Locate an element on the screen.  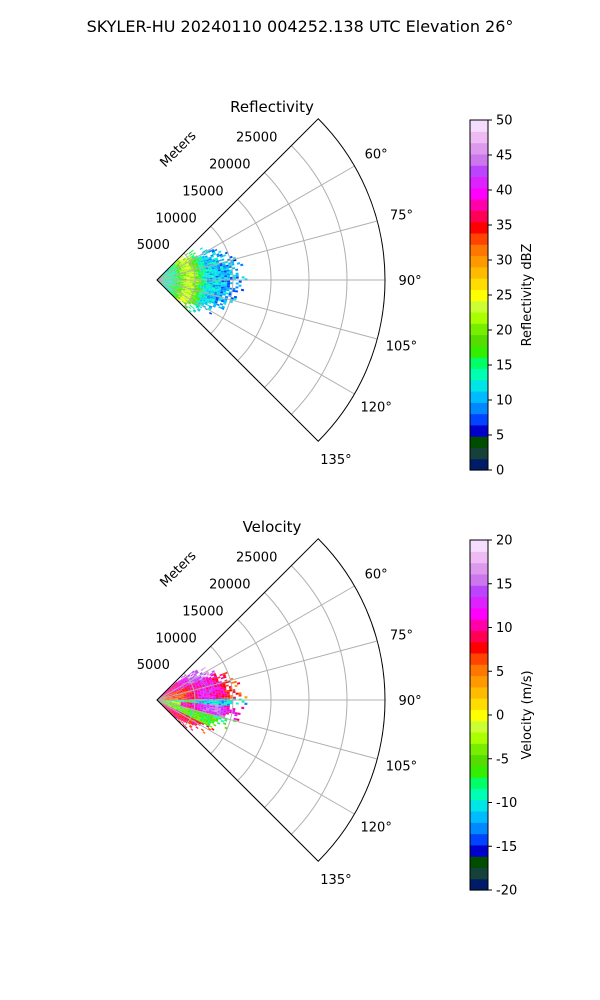
colorbar-tick-label: 10 is located at coordinates (504, 628).